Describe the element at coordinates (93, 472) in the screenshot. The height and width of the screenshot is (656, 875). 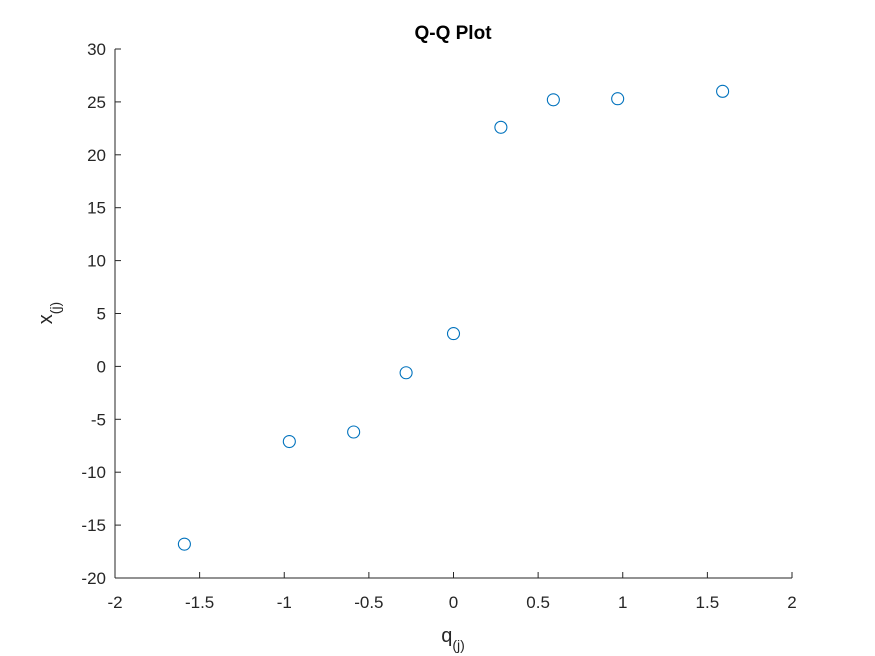
I see `y-tick-label: -10` at that location.